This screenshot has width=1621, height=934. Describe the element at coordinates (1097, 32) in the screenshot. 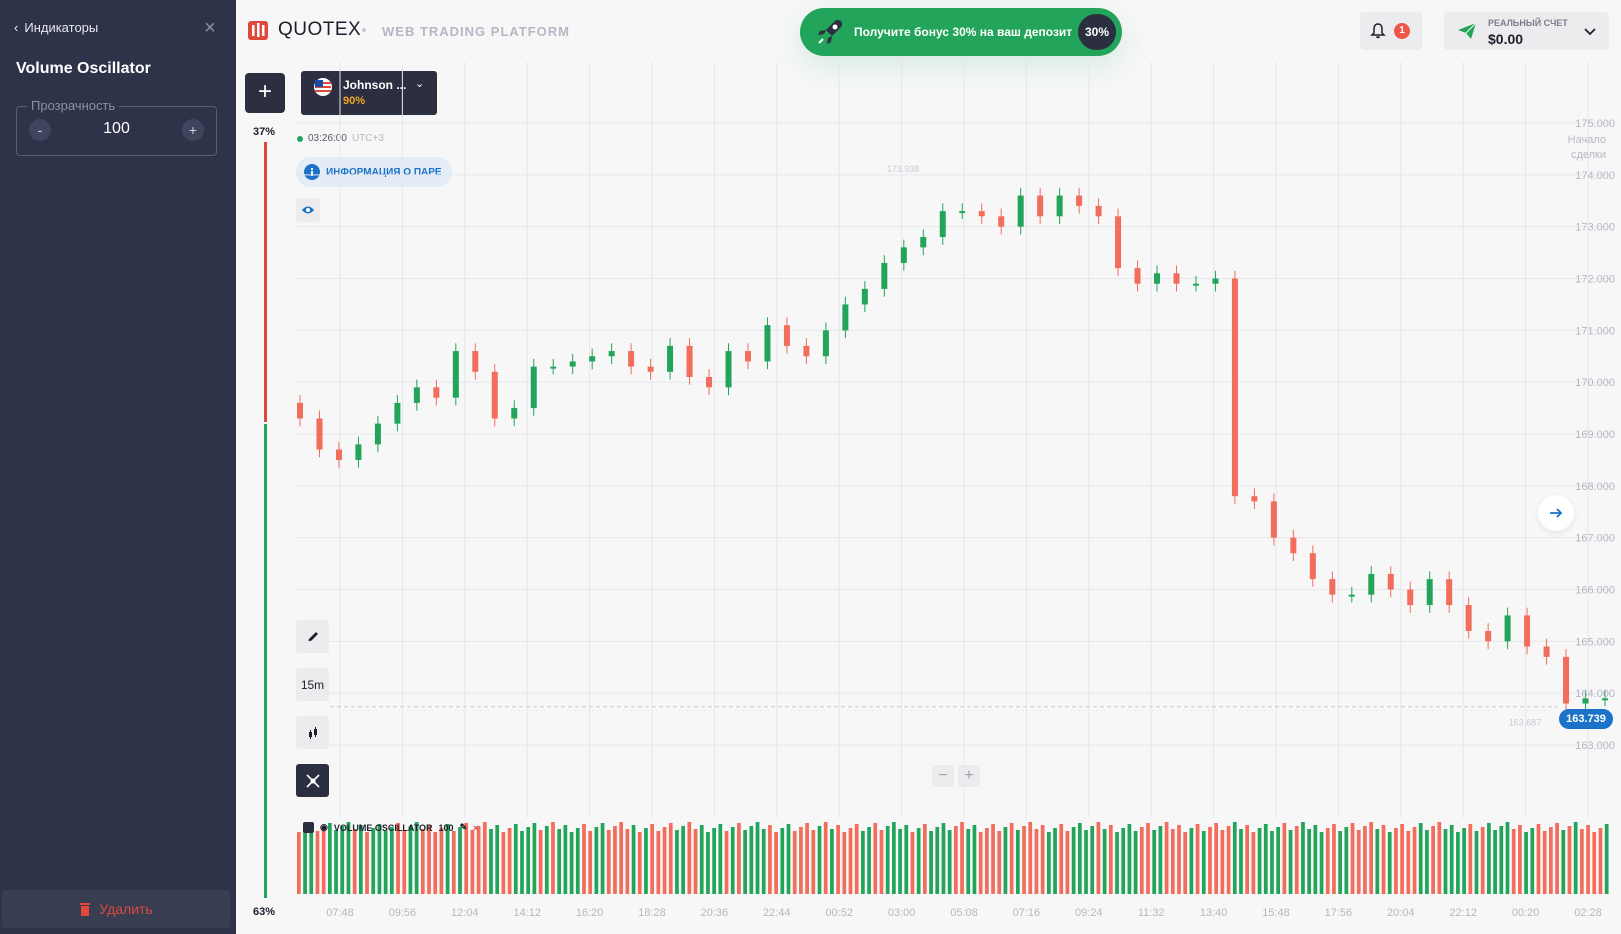

I see `bonus-badge: 30%` at that location.